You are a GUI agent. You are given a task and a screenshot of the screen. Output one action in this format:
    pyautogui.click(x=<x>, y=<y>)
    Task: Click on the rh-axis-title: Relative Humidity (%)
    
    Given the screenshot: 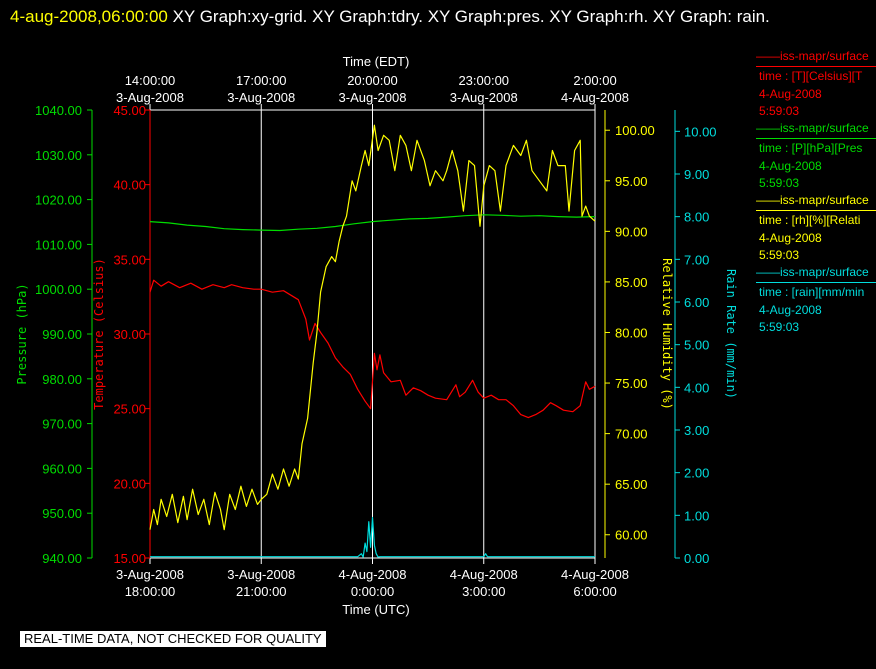 What is the action you would take?
    pyautogui.click(x=667, y=334)
    